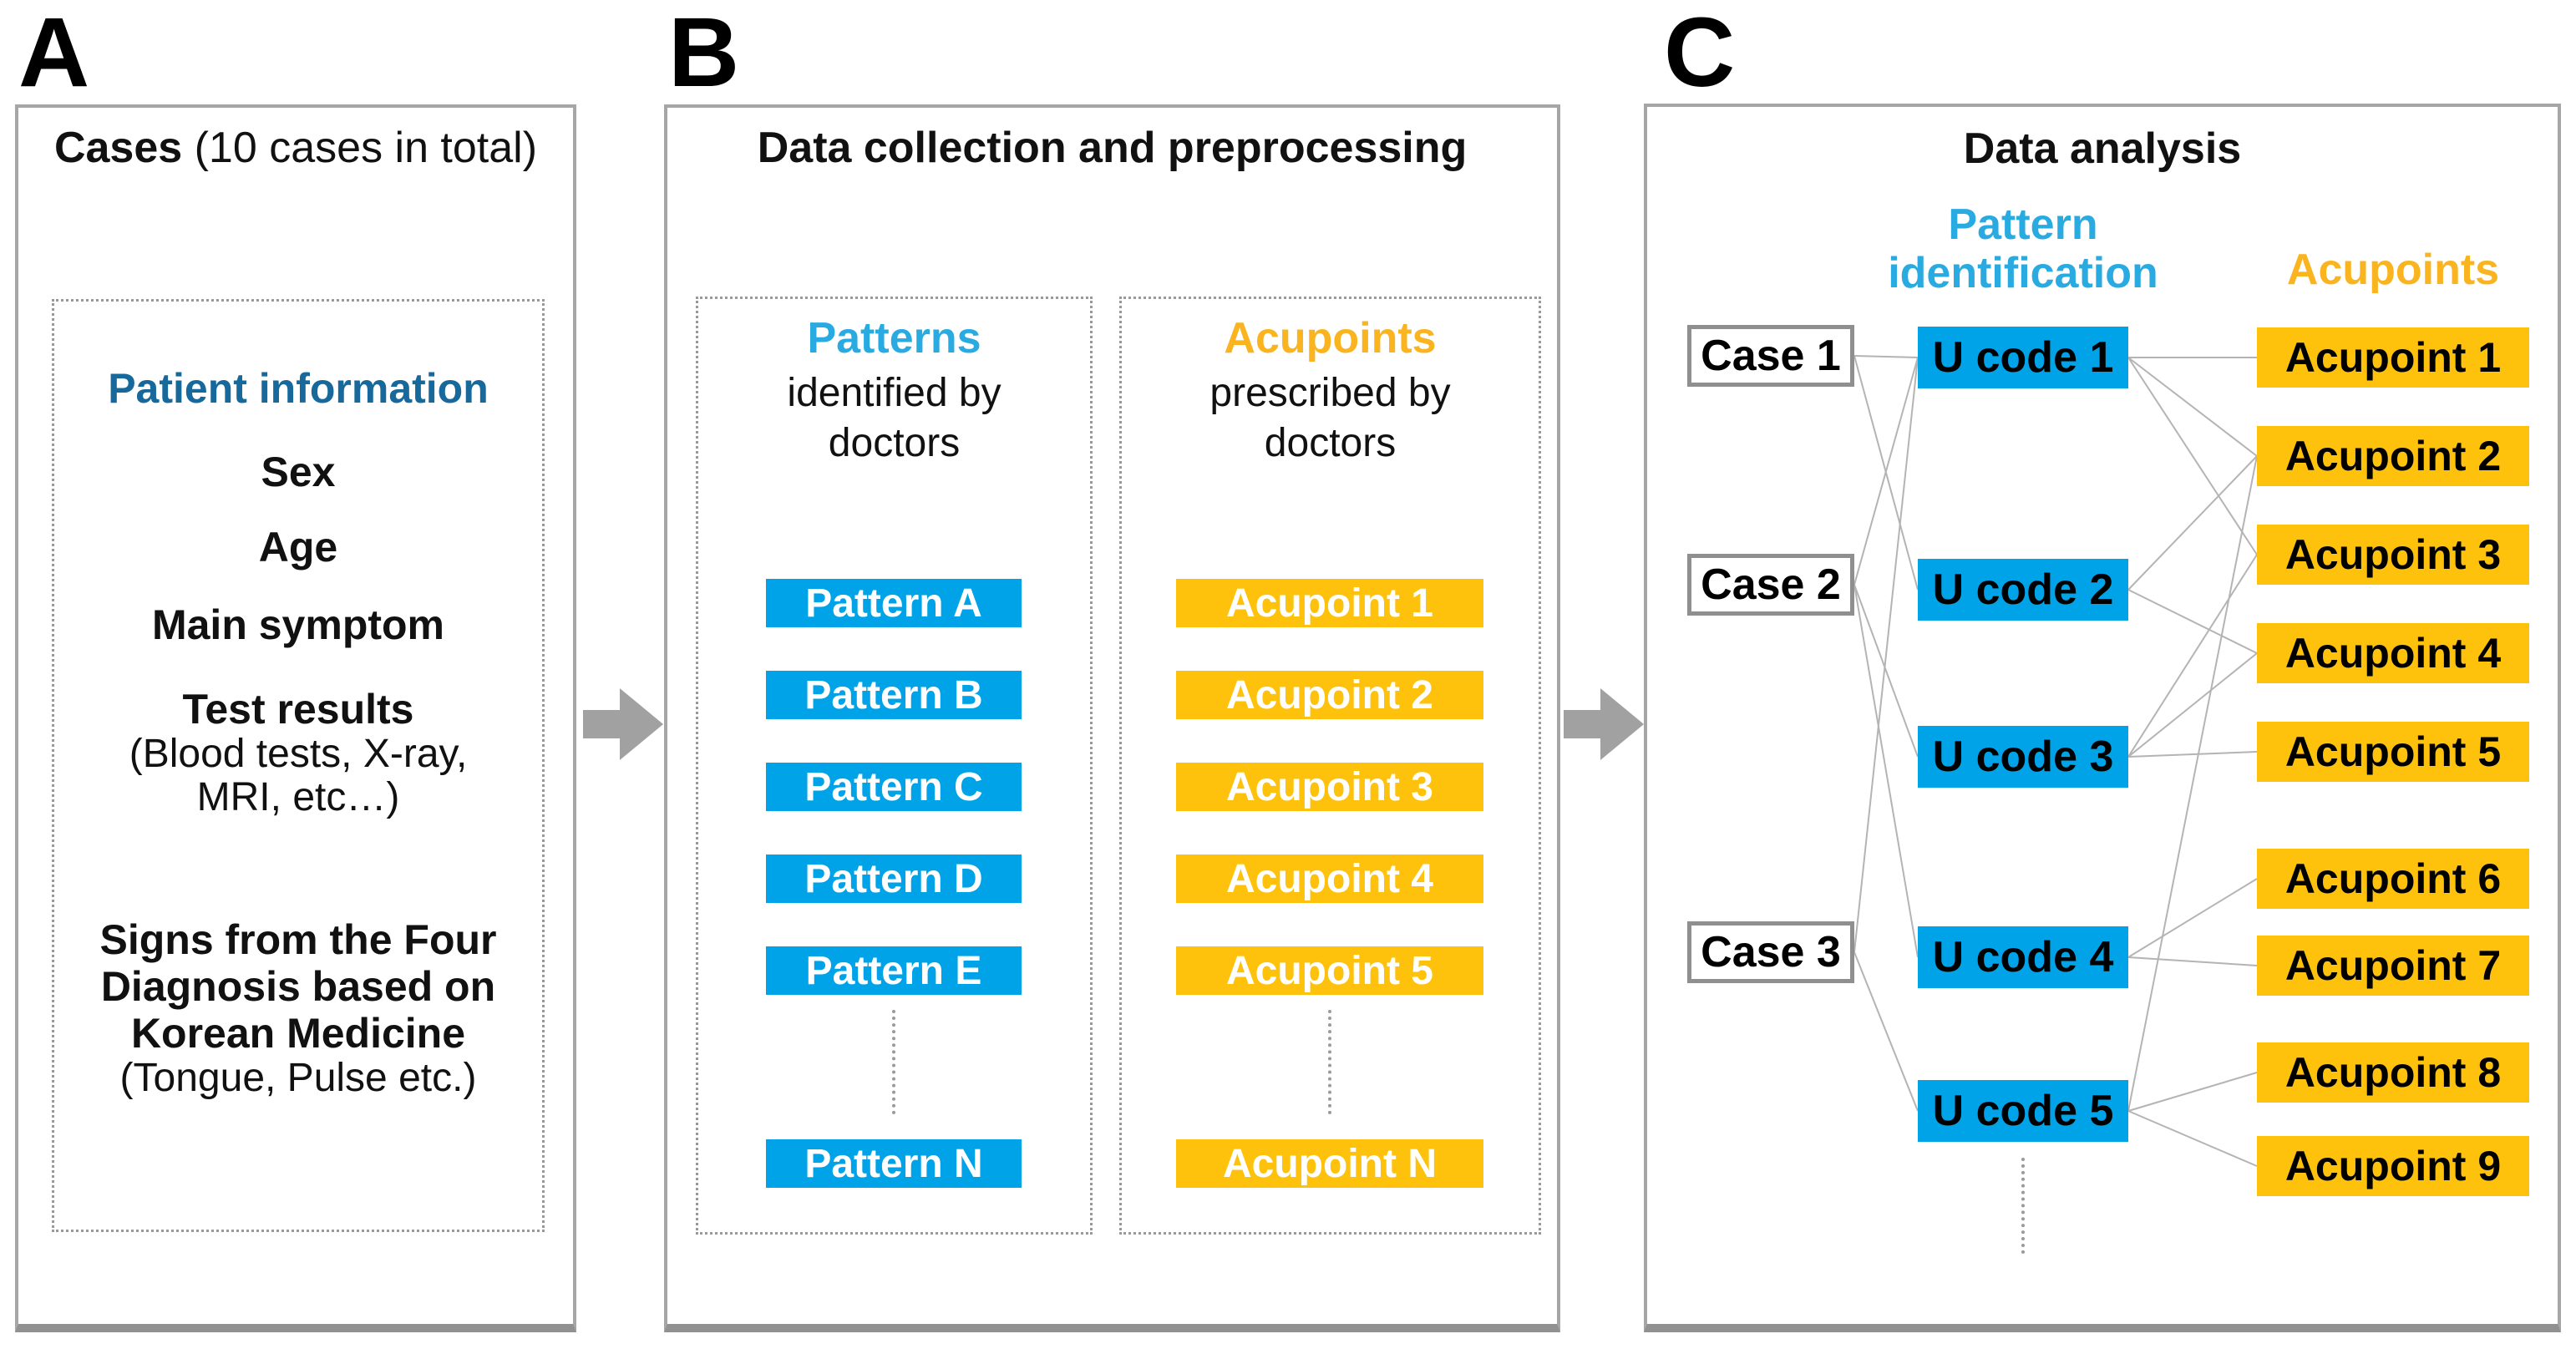 This screenshot has width=2576, height=1349. I want to click on pattern-box-c: Pattern C, so click(894, 787).